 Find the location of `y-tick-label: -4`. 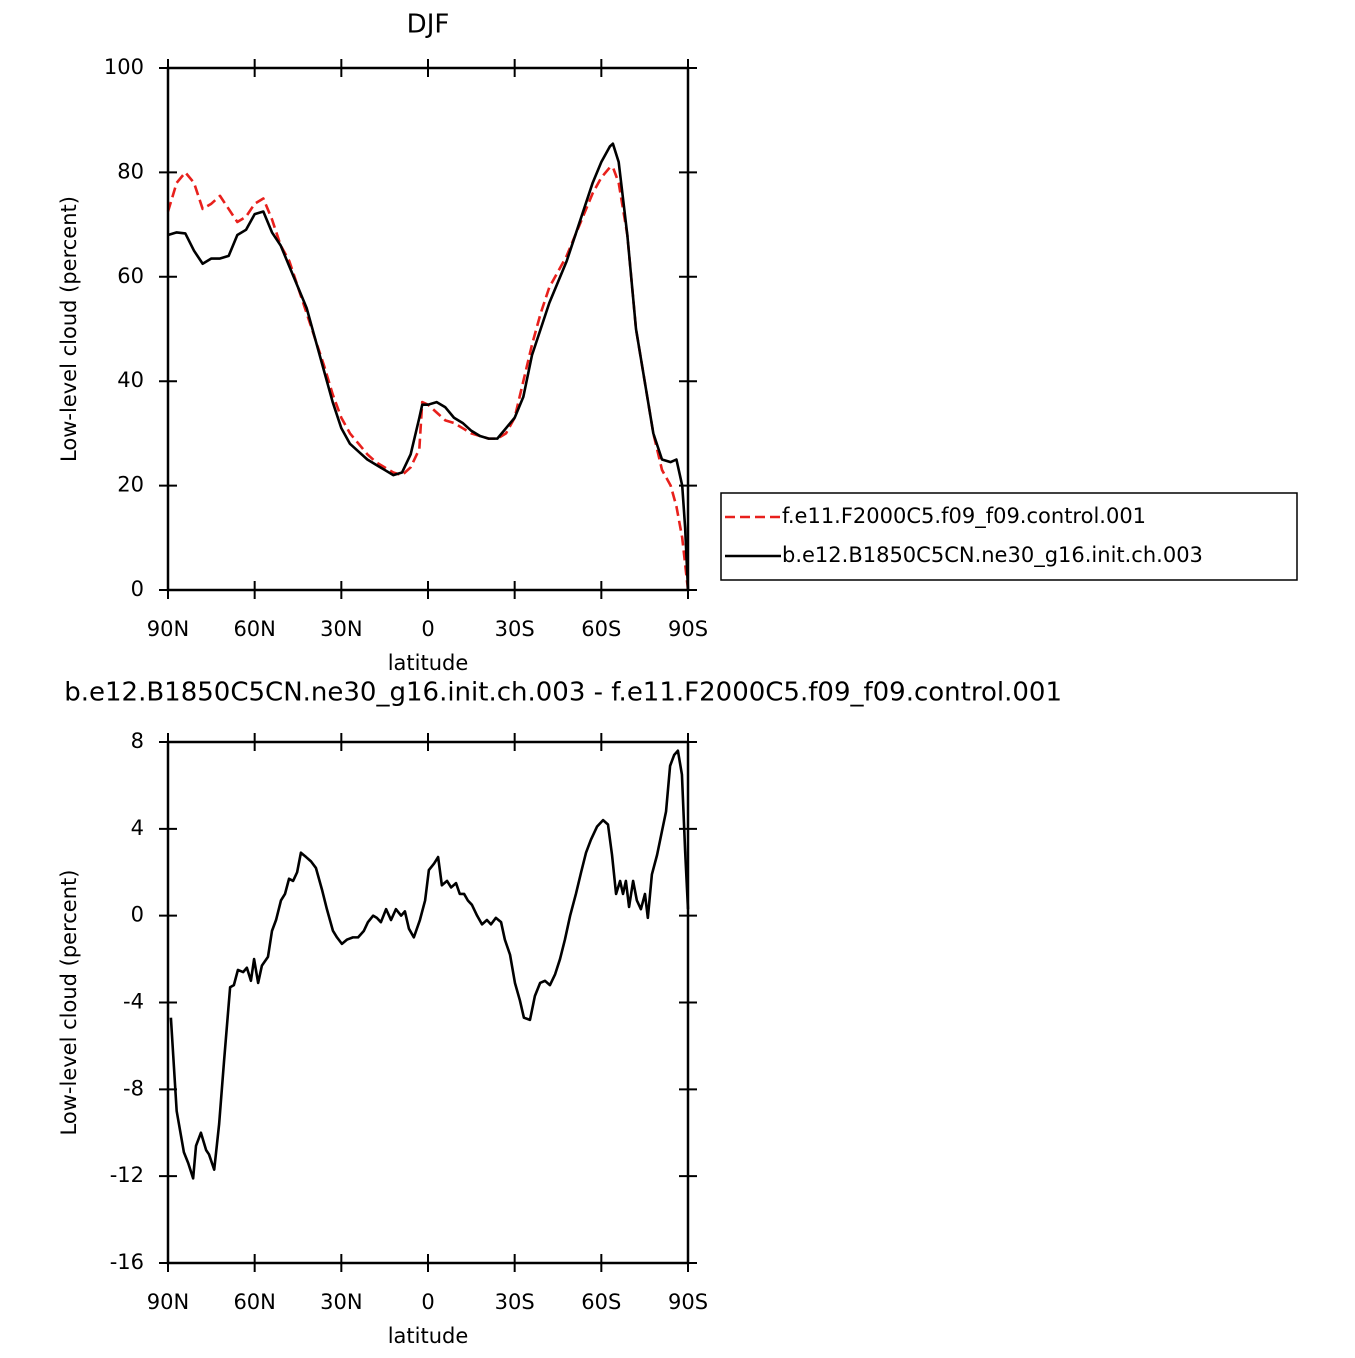

y-tick-label: -4 is located at coordinates (133, 1002).